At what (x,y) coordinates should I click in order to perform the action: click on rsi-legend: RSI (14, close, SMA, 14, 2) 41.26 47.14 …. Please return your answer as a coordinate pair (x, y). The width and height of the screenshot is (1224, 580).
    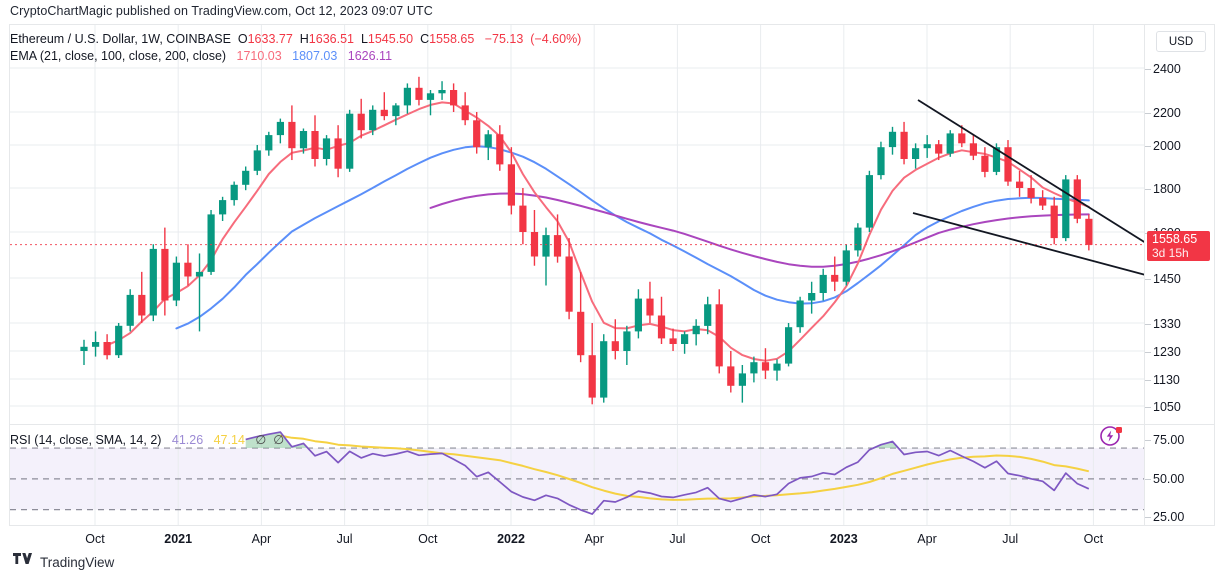
    Looking at the image, I should click on (147, 439).